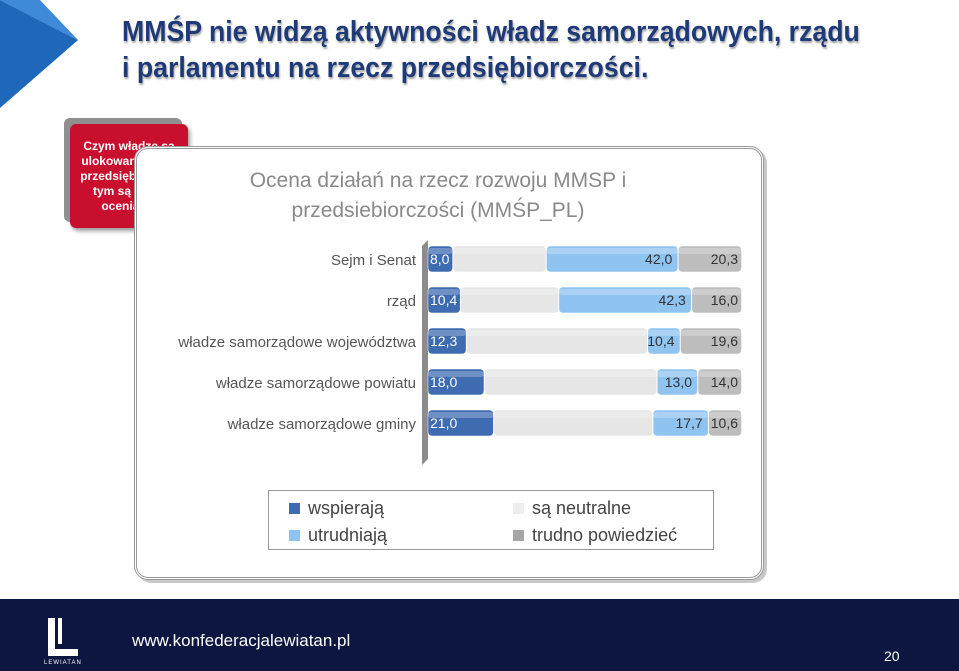 The height and width of the screenshot is (671, 959). What do you see at coordinates (725, 415) in the screenshot?
I see `bar-shine-trudno-powiedzie--4` at bounding box center [725, 415].